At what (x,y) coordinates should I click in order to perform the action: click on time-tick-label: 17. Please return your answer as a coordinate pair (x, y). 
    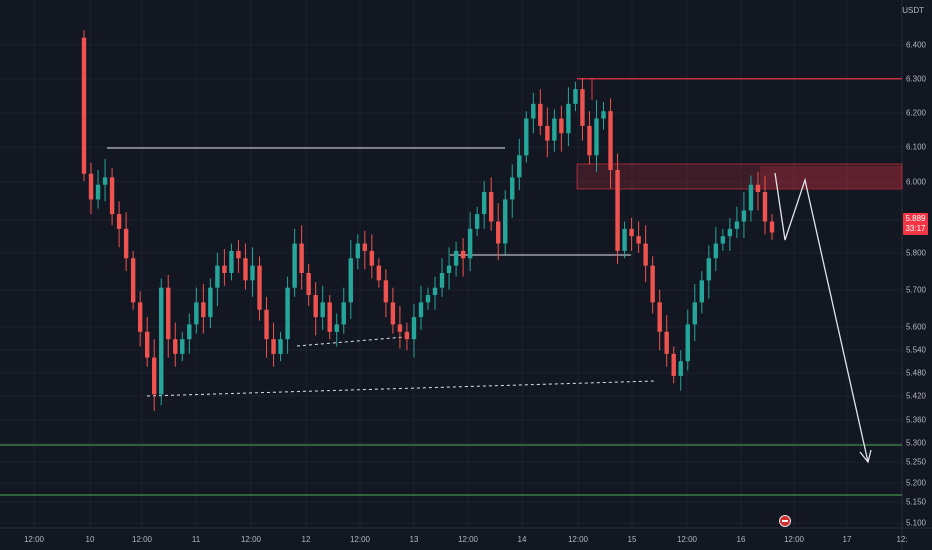
    Looking at the image, I should click on (847, 539).